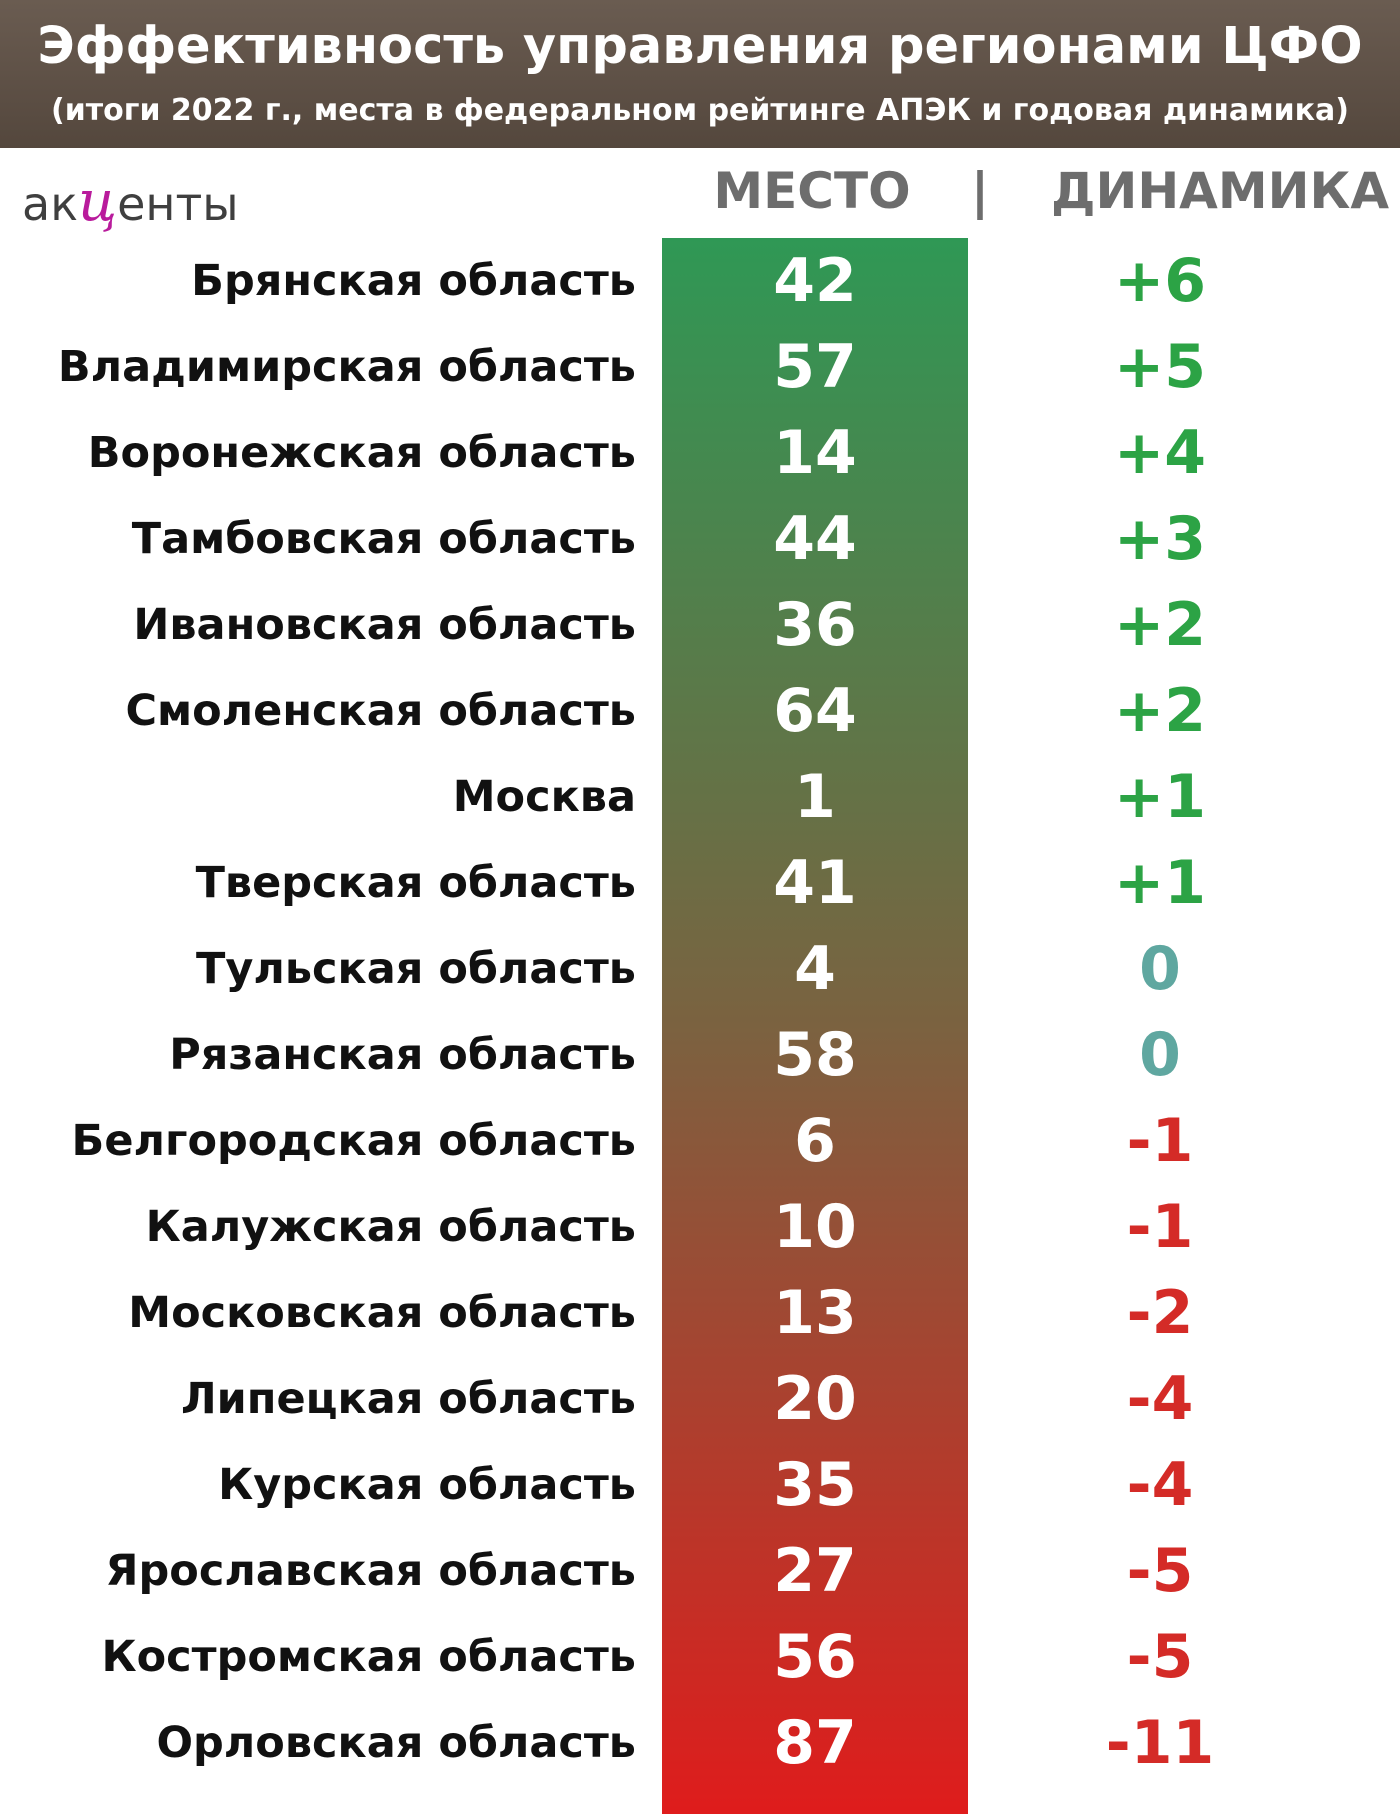 The width and height of the screenshot is (1400, 1814). What do you see at coordinates (416, 969) in the screenshot?
I see `region-name: Тульская область` at bounding box center [416, 969].